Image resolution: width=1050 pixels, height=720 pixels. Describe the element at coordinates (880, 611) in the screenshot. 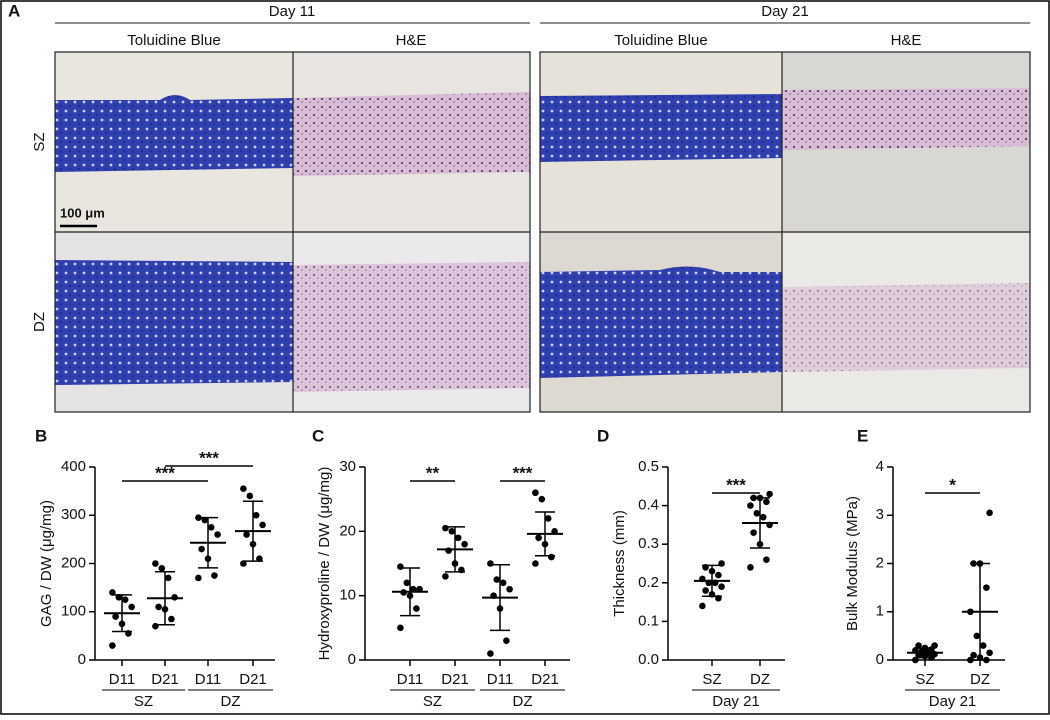

I see `y-tick-label: 1` at that location.